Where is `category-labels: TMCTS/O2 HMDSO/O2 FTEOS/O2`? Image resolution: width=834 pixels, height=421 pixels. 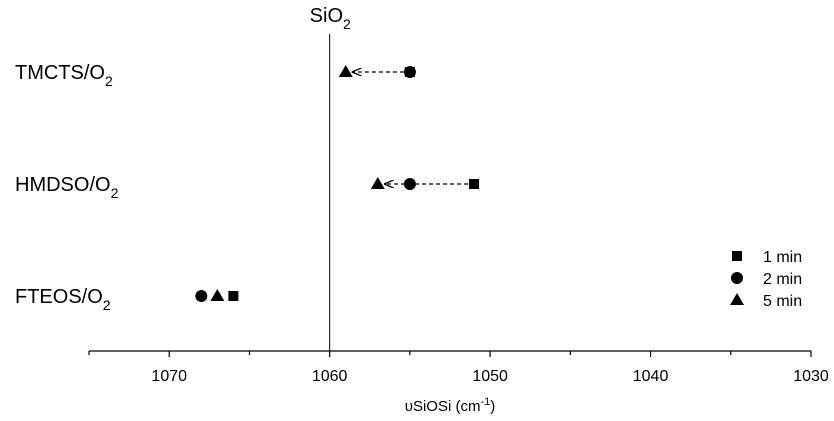 category-labels: TMCTS/O2 HMDSO/O2 FTEOS/O2 is located at coordinates (67, 187).